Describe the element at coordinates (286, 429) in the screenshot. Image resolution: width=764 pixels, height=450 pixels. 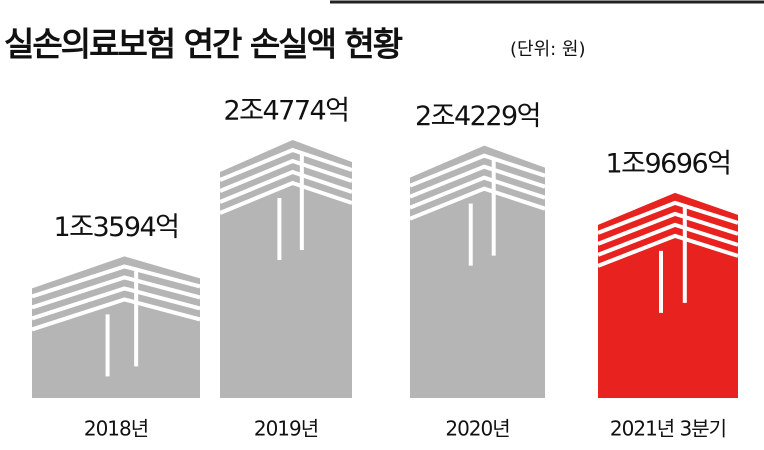
I see `x-tick-label: 2019년` at that location.